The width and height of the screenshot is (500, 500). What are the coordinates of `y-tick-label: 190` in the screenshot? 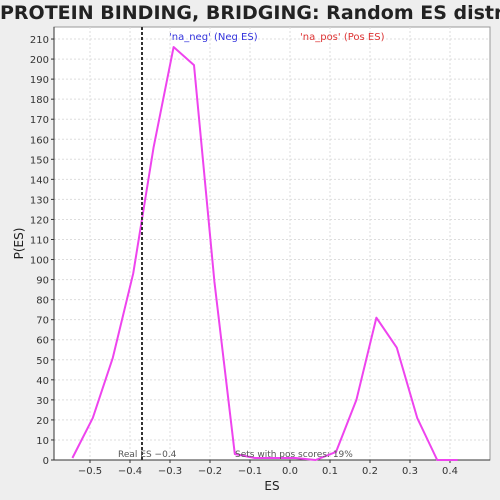 It's located at (39, 80).